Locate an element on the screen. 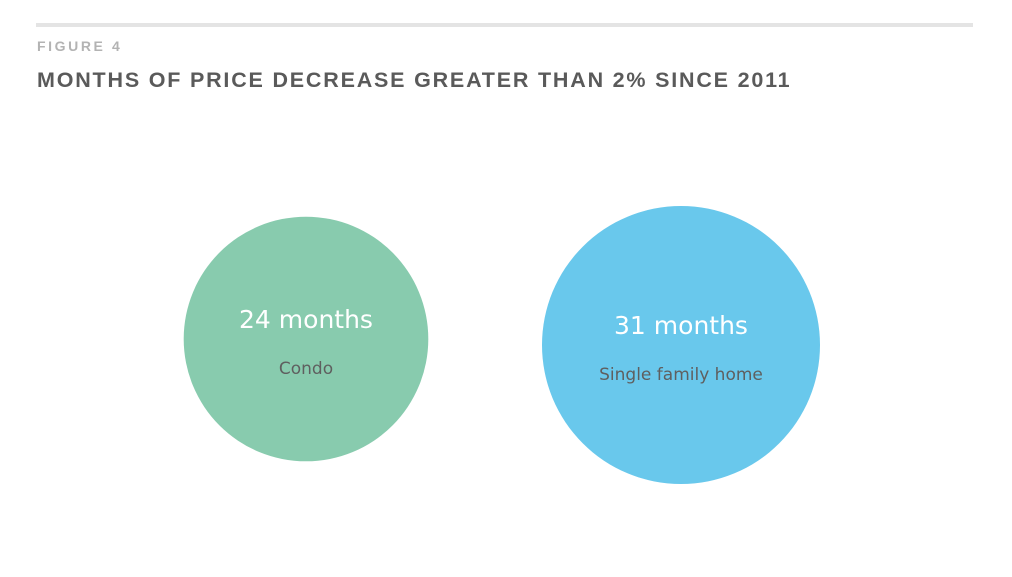 This screenshot has height=577, width=1012. bubble-category-single-family-home: Single family home is located at coordinates (681, 375).